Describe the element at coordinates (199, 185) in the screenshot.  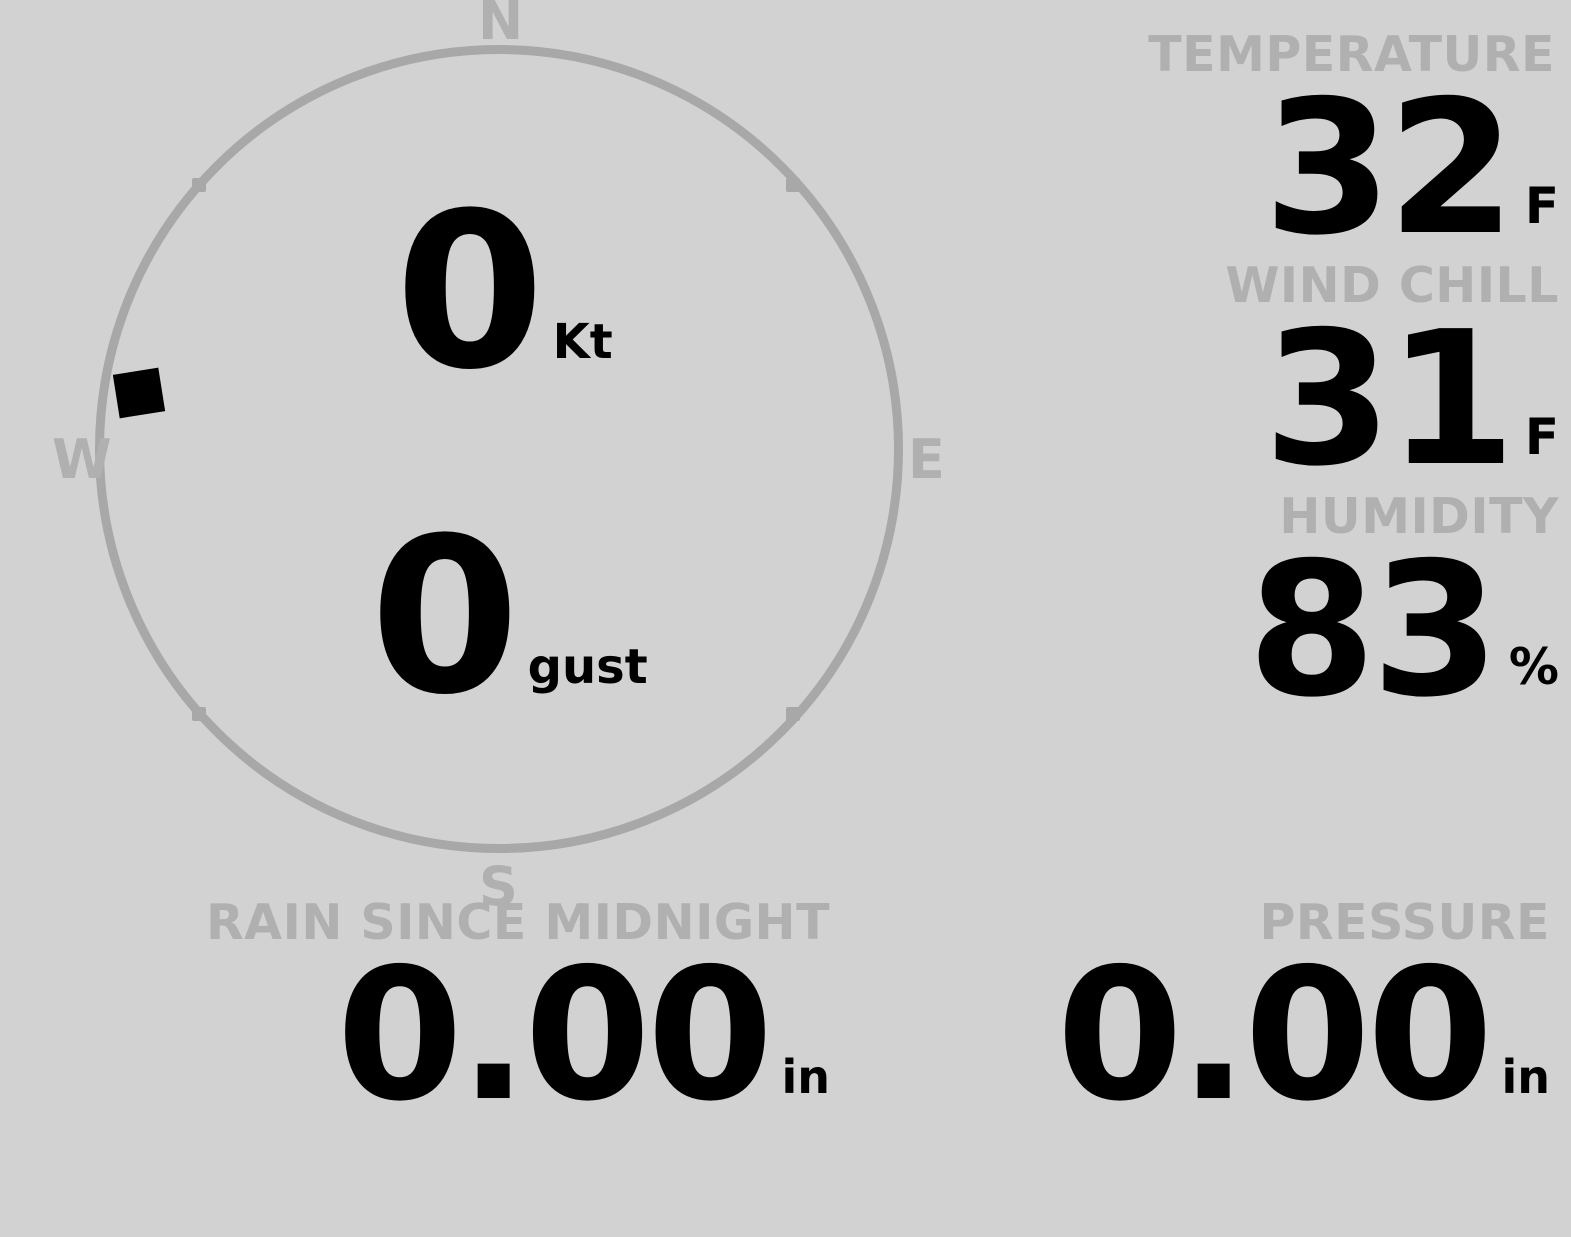
I see `compass-tick-northwest` at that location.